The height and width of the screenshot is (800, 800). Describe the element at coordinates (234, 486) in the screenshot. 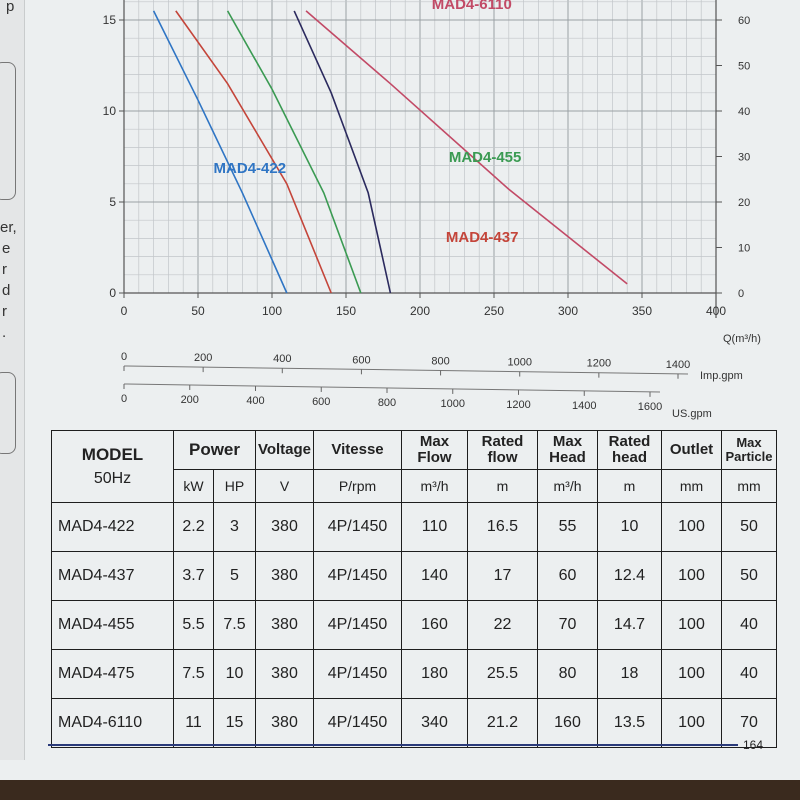

I see `unit-hp: HP` at that location.